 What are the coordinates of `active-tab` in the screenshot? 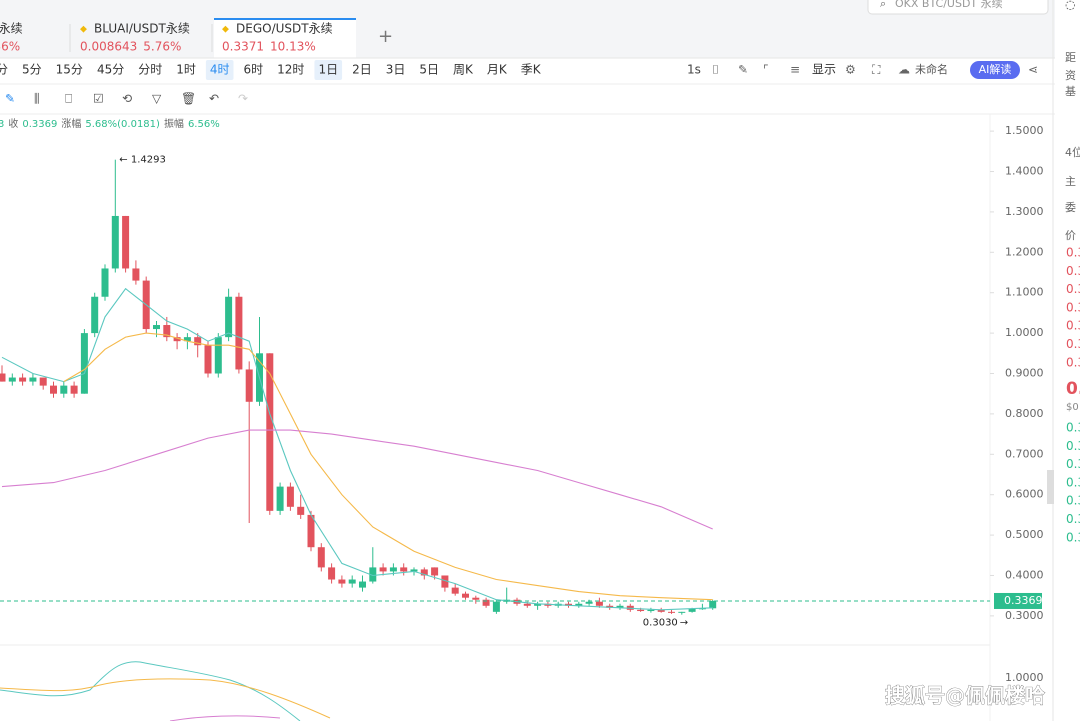 It's located at (285, 38).